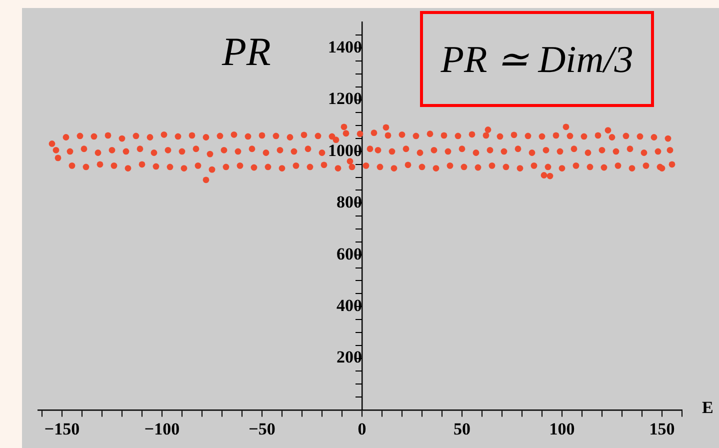  What do you see at coordinates (562, 429) in the screenshot?
I see `x-tick-label: 100` at bounding box center [562, 429].